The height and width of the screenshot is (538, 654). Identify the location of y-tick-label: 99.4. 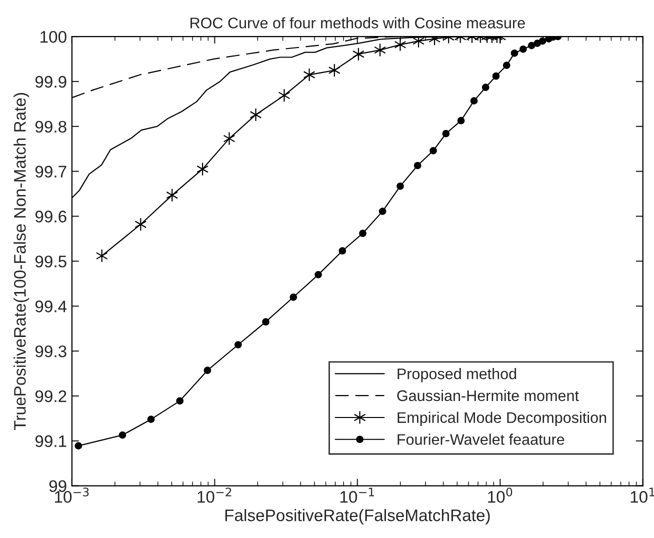
(51, 306).